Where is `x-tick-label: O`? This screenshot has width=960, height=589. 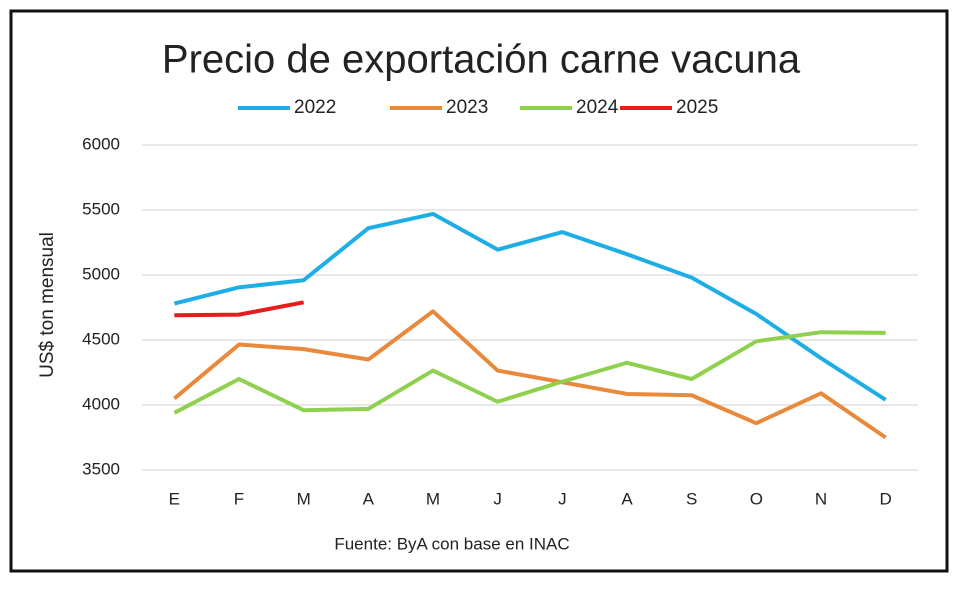
x-tick-label: O is located at coordinates (756, 498).